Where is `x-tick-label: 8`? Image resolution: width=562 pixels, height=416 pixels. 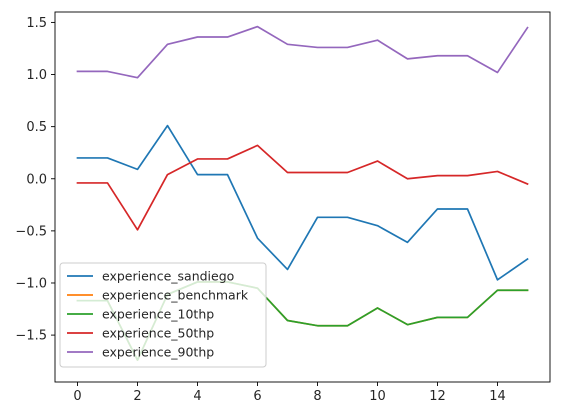
x-tick-label: 8 is located at coordinates (317, 396).